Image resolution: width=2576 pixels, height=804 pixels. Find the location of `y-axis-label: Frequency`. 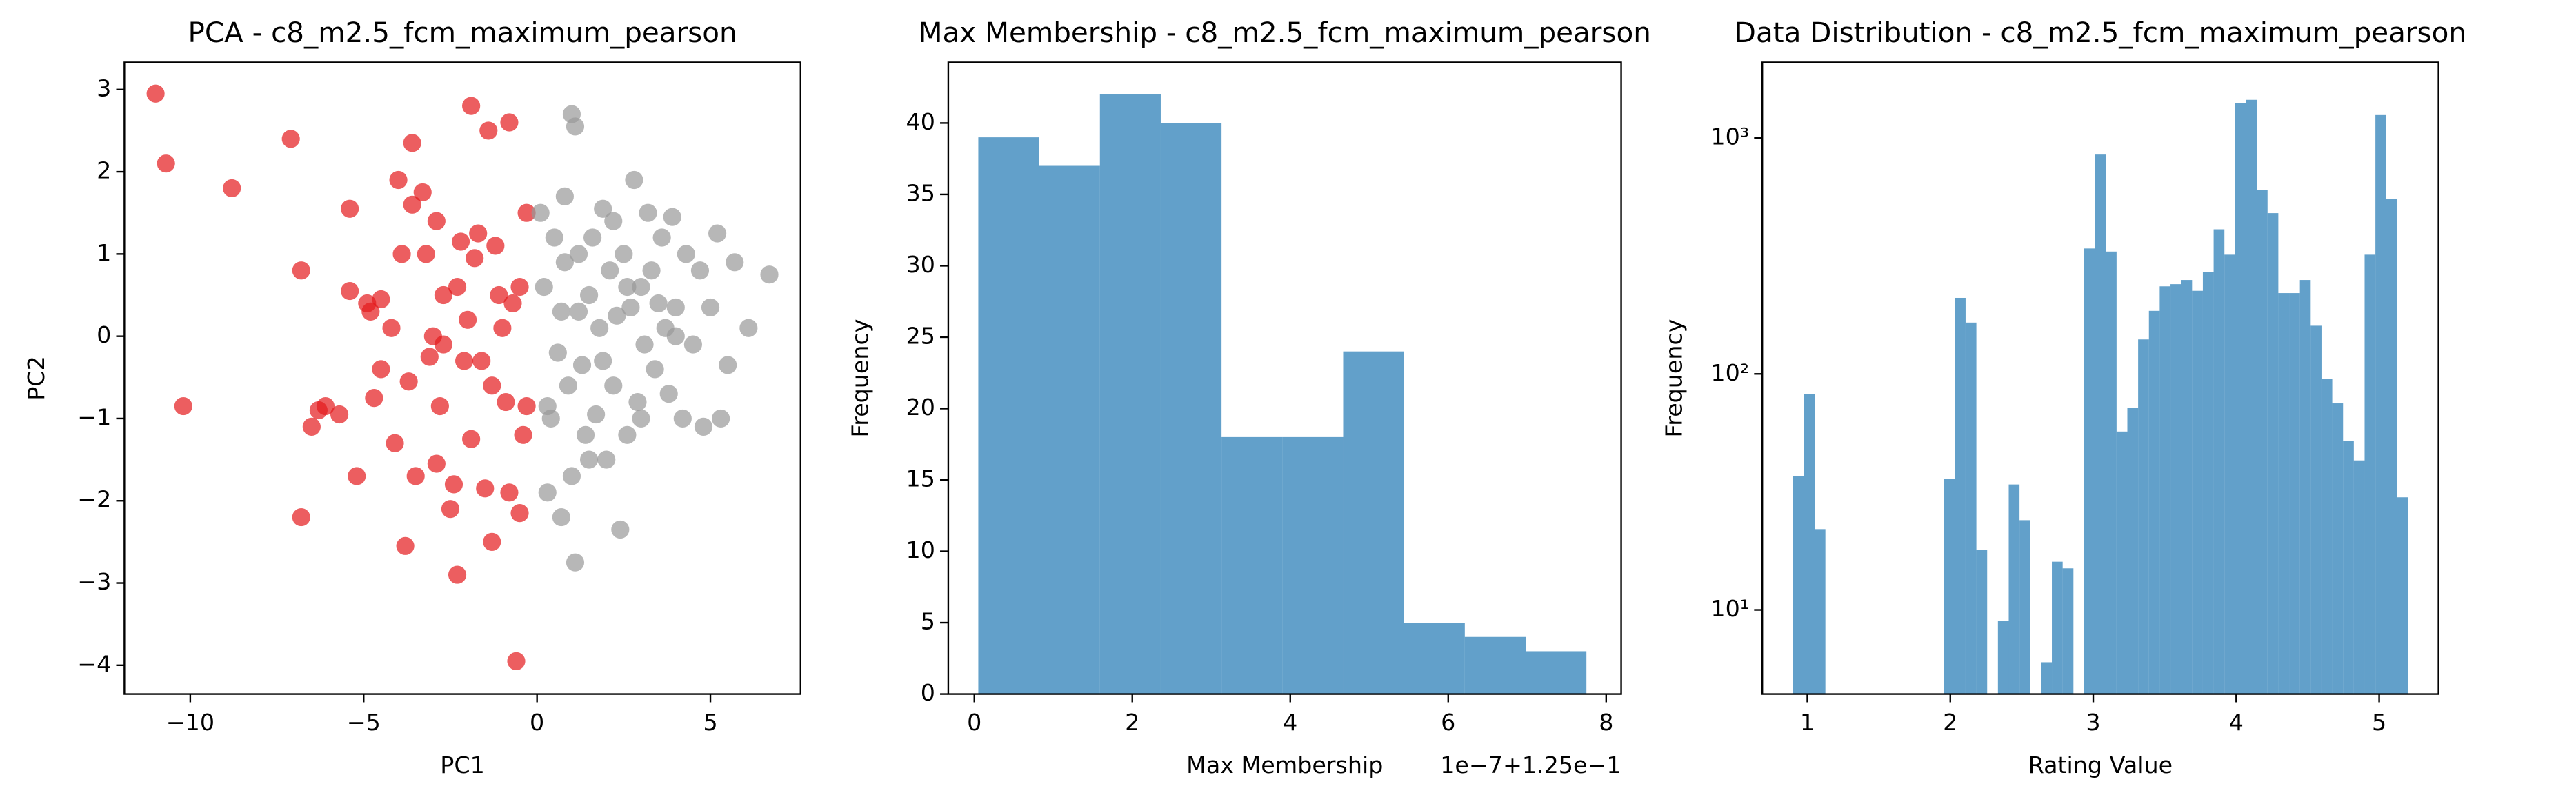

y-axis-label: Frequency is located at coordinates (1674, 378).